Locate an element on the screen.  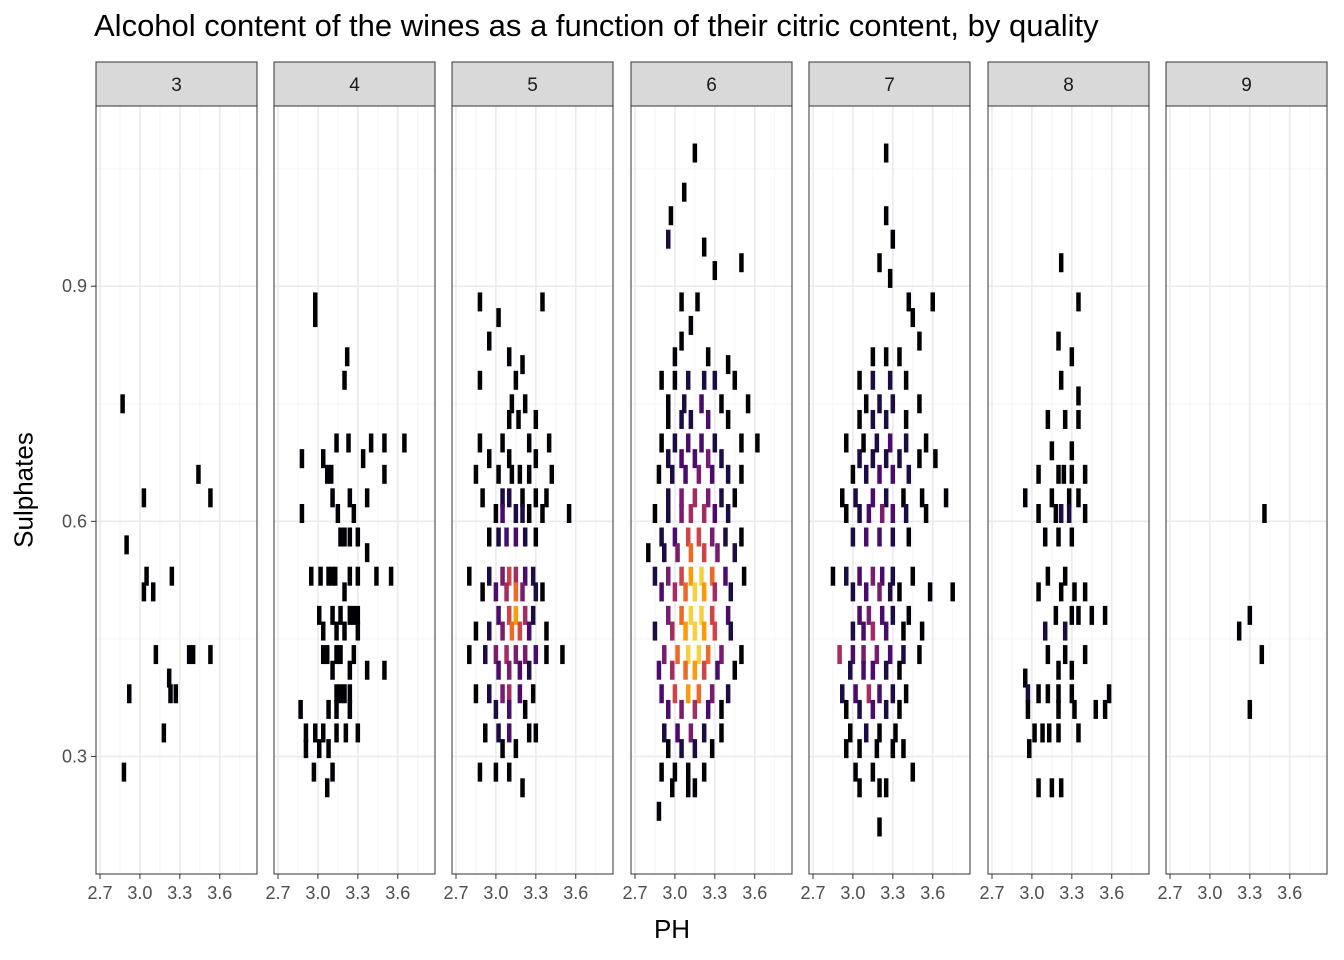
facet-strip is located at coordinates (532, 84).